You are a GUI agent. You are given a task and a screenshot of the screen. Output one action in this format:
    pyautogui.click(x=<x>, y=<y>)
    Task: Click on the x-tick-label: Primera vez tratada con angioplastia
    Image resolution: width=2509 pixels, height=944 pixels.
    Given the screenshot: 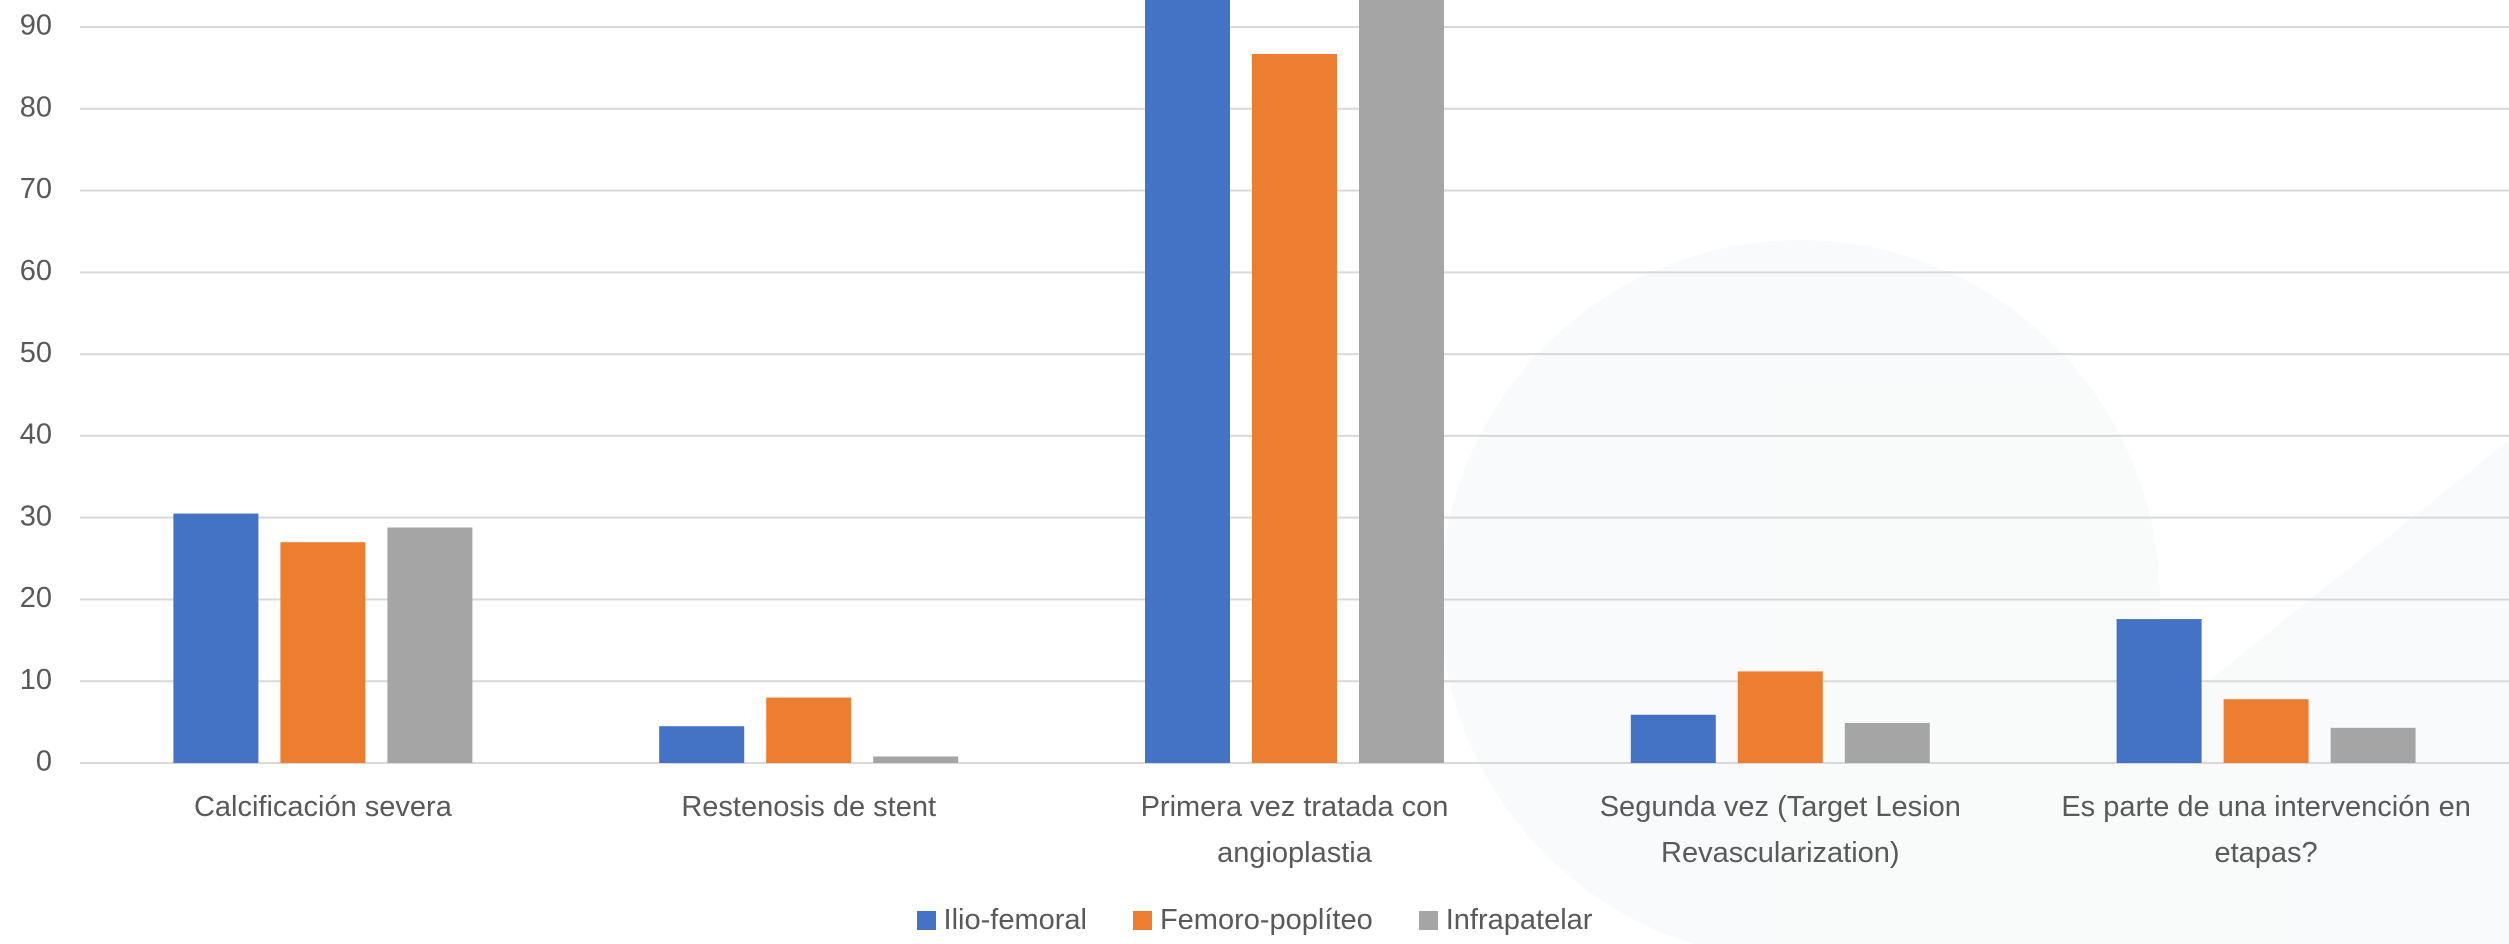 What is the action you would take?
    pyautogui.click(x=1294, y=830)
    